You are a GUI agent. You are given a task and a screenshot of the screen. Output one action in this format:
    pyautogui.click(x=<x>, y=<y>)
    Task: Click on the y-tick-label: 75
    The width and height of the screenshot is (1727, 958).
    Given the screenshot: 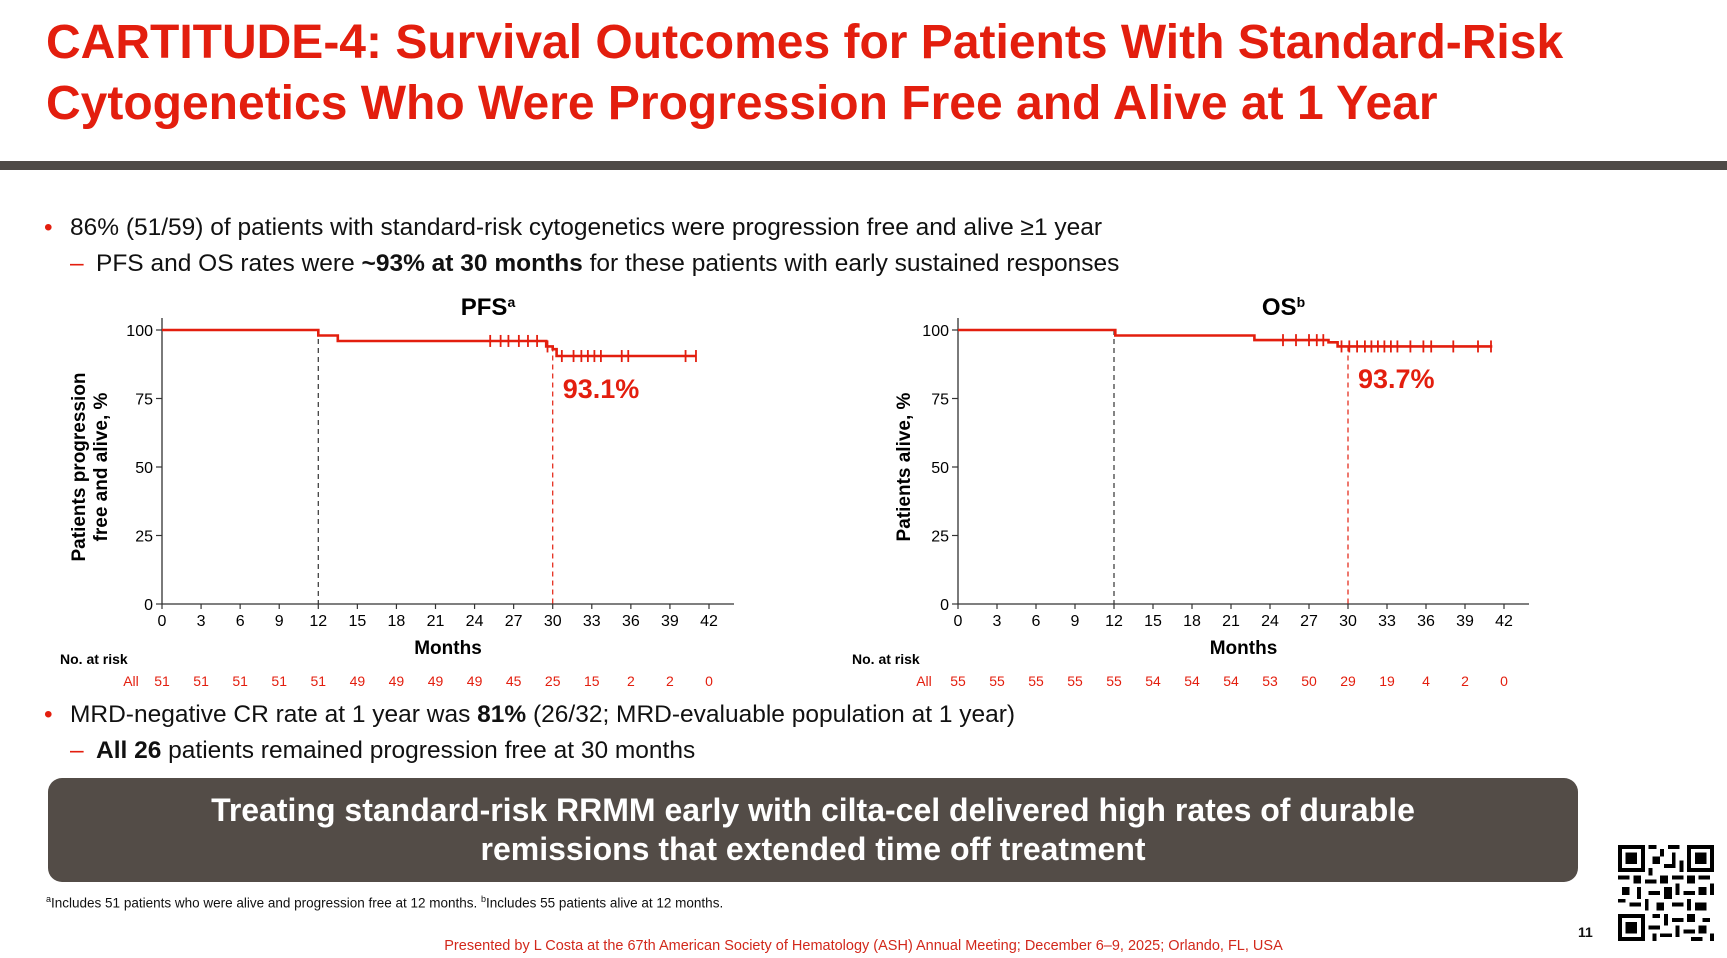 What is the action you would take?
    pyautogui.click(x=940, y=400)
    